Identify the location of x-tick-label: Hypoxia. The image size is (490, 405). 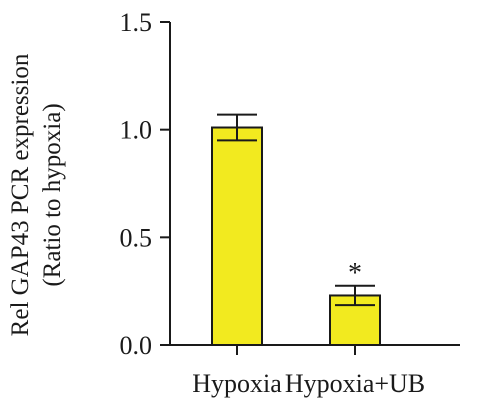
(237, 383).